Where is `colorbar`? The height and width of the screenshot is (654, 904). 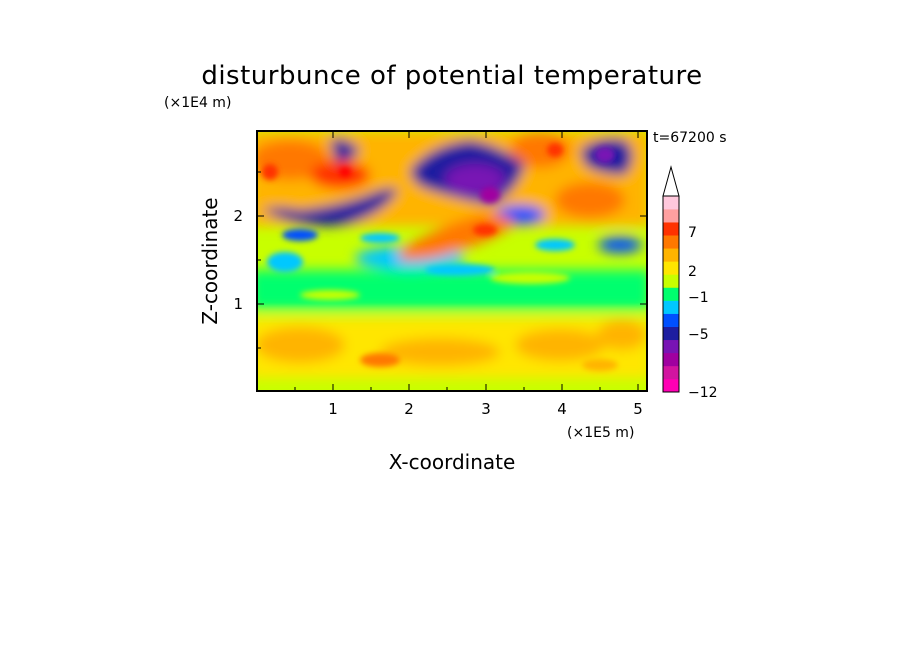 colorbar is located at coordinates (671, 279).